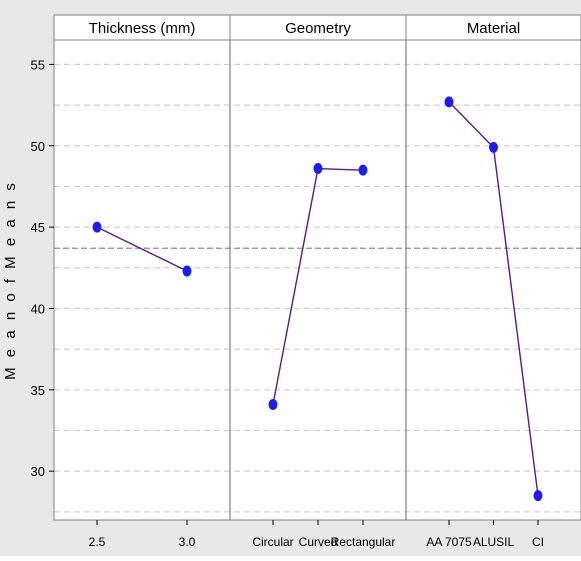  Describe the element at coordinates (272, 542) in the screenshot. I see `x-tick-label: Circular` at that location.